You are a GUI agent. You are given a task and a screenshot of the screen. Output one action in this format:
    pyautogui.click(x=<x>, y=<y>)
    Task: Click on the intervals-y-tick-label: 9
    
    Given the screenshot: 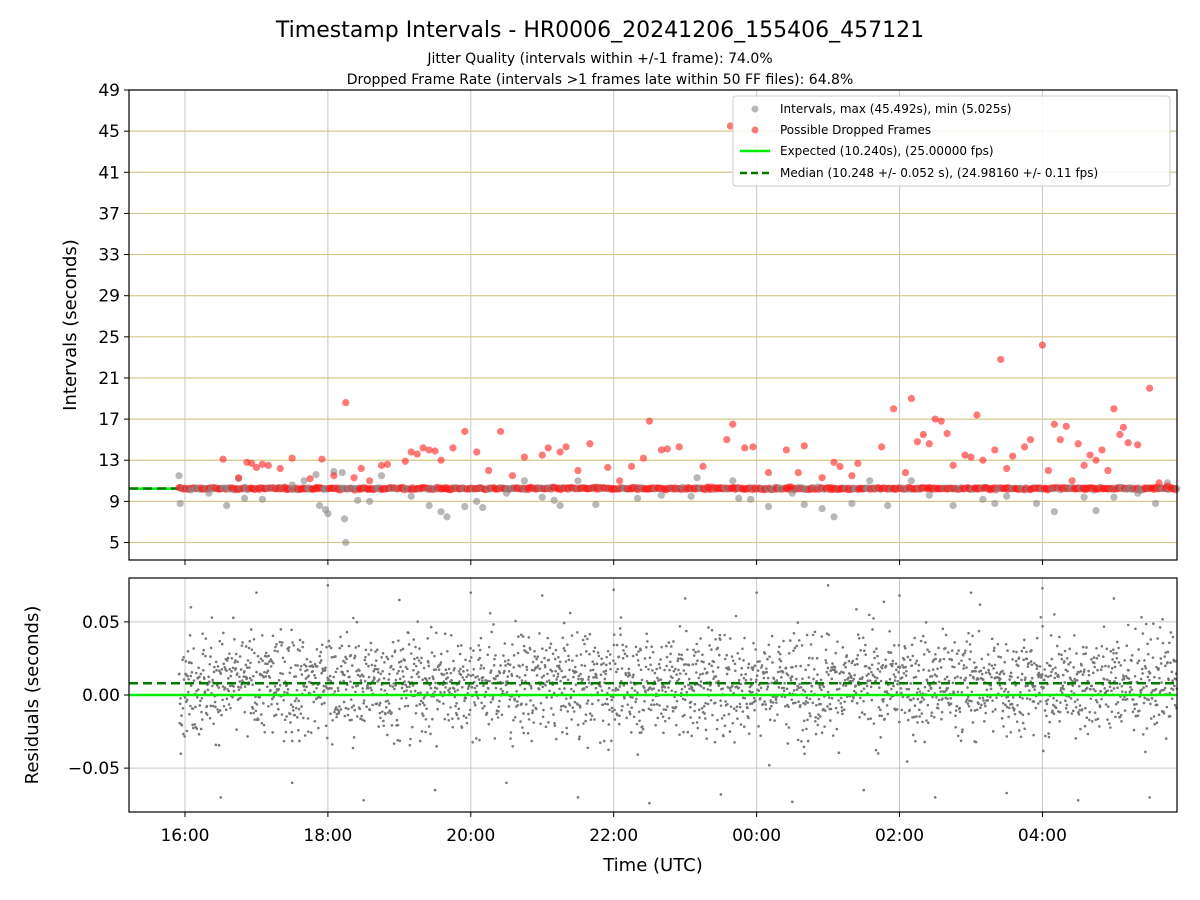 What is the action you would take?
    pyautogui.click(x=114, y=502)
    